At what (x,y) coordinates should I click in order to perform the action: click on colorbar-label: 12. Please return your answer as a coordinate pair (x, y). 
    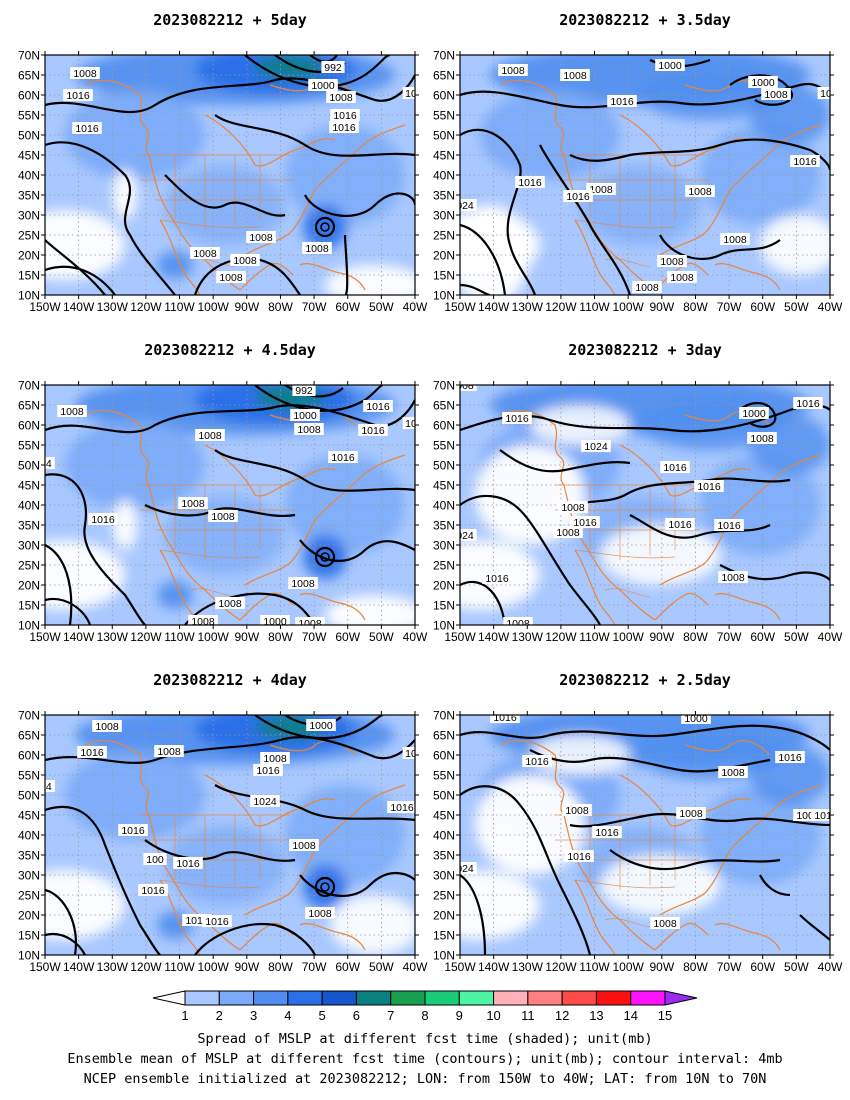
    Looking at the image, I should click on (562, 1015).